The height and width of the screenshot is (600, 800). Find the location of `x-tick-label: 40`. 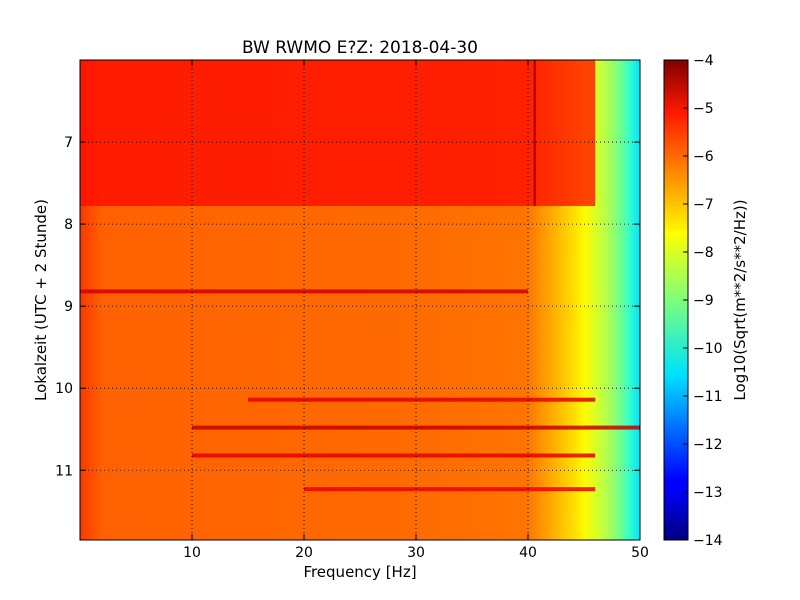

x-tick-label: 40 is located at coordinates (528, 553).